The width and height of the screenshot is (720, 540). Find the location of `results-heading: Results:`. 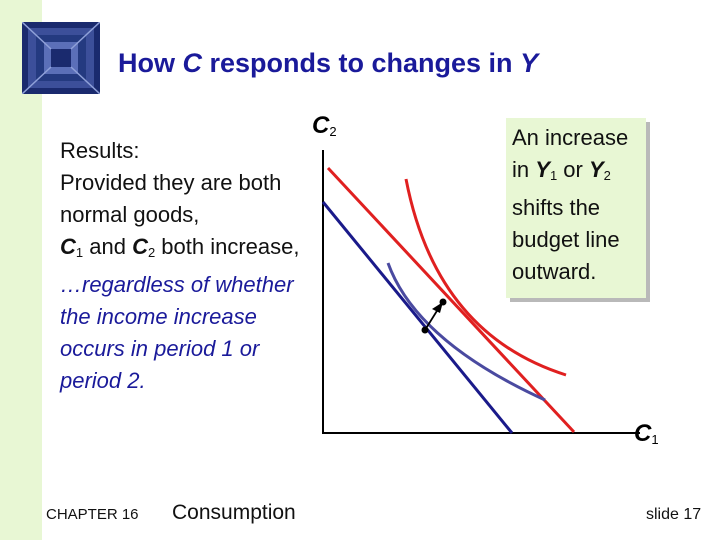

results-heading: Results: is located at coordinates (100, 150).